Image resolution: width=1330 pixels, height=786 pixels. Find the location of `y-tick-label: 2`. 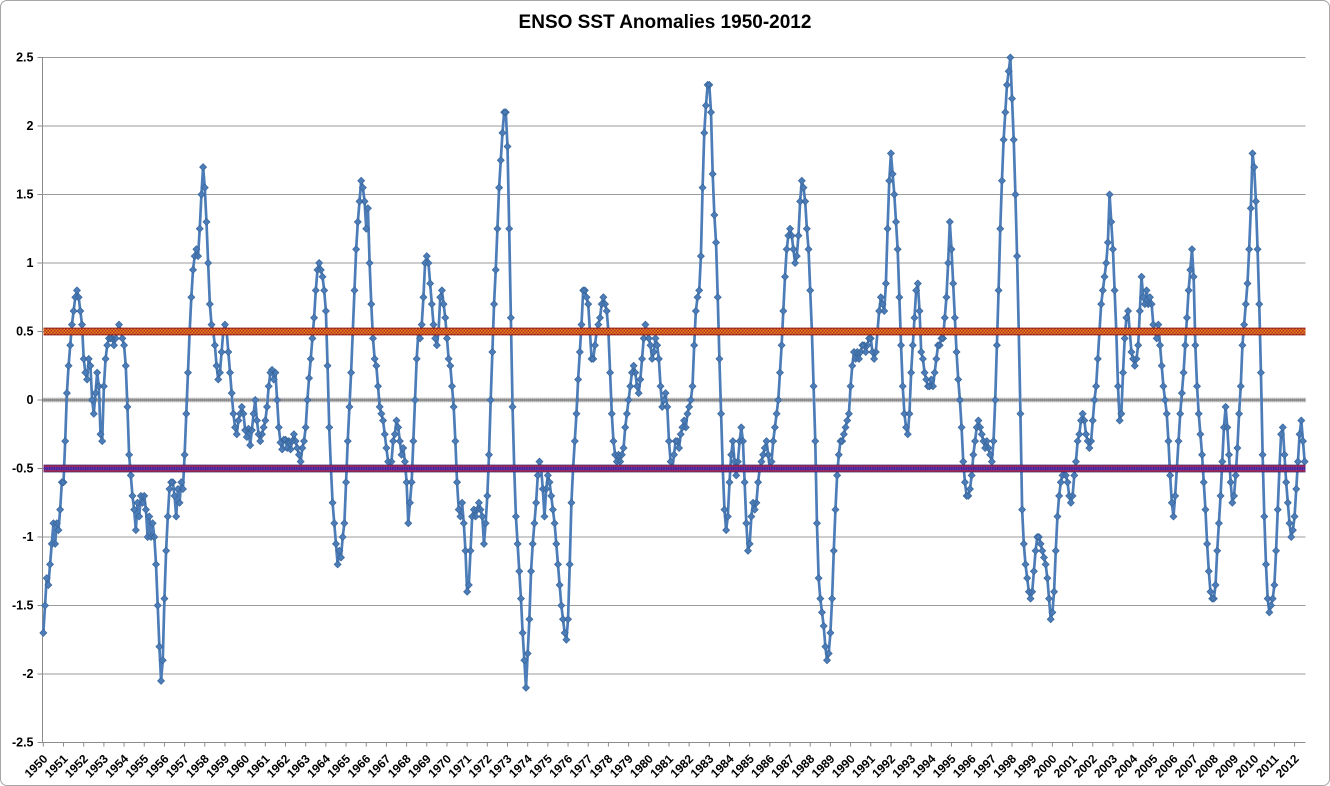

y-tick-label: 2 is located at coordinates (30, 126).